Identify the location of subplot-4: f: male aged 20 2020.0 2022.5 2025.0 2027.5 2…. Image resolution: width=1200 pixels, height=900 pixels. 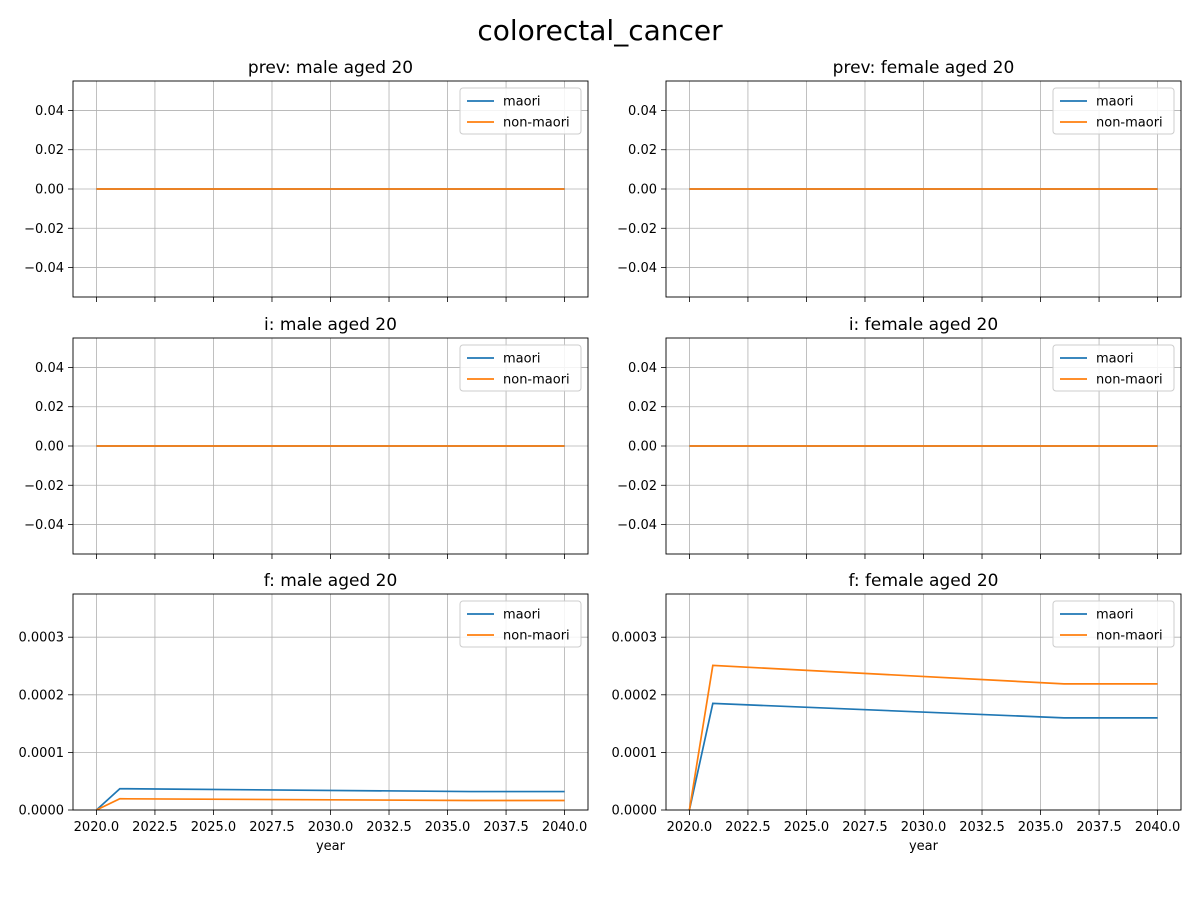
(304, 712).